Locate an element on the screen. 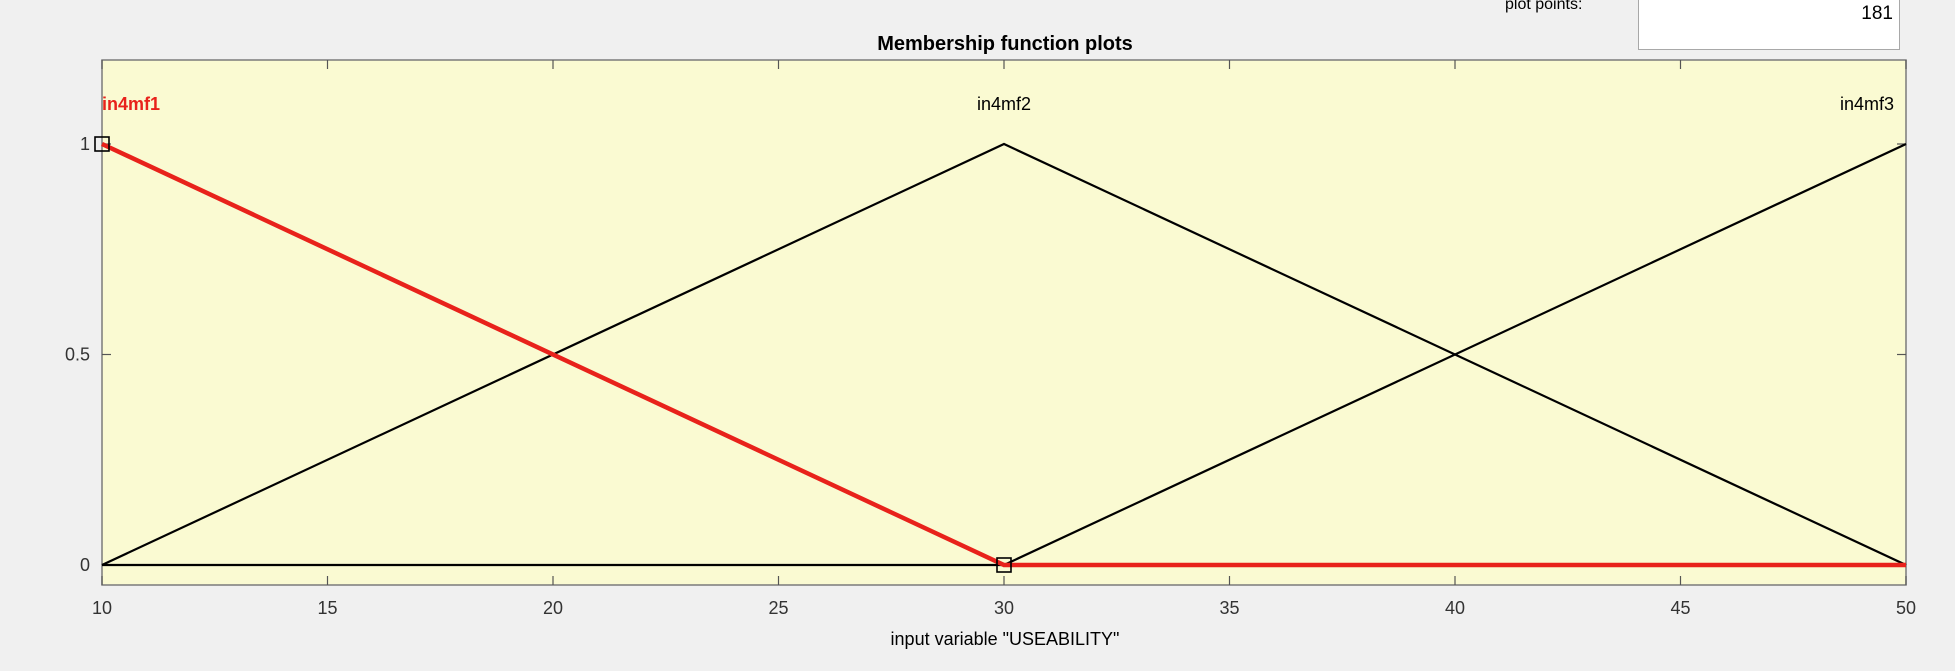  x-tick-label: 15 is located at coordinates (327, 608).